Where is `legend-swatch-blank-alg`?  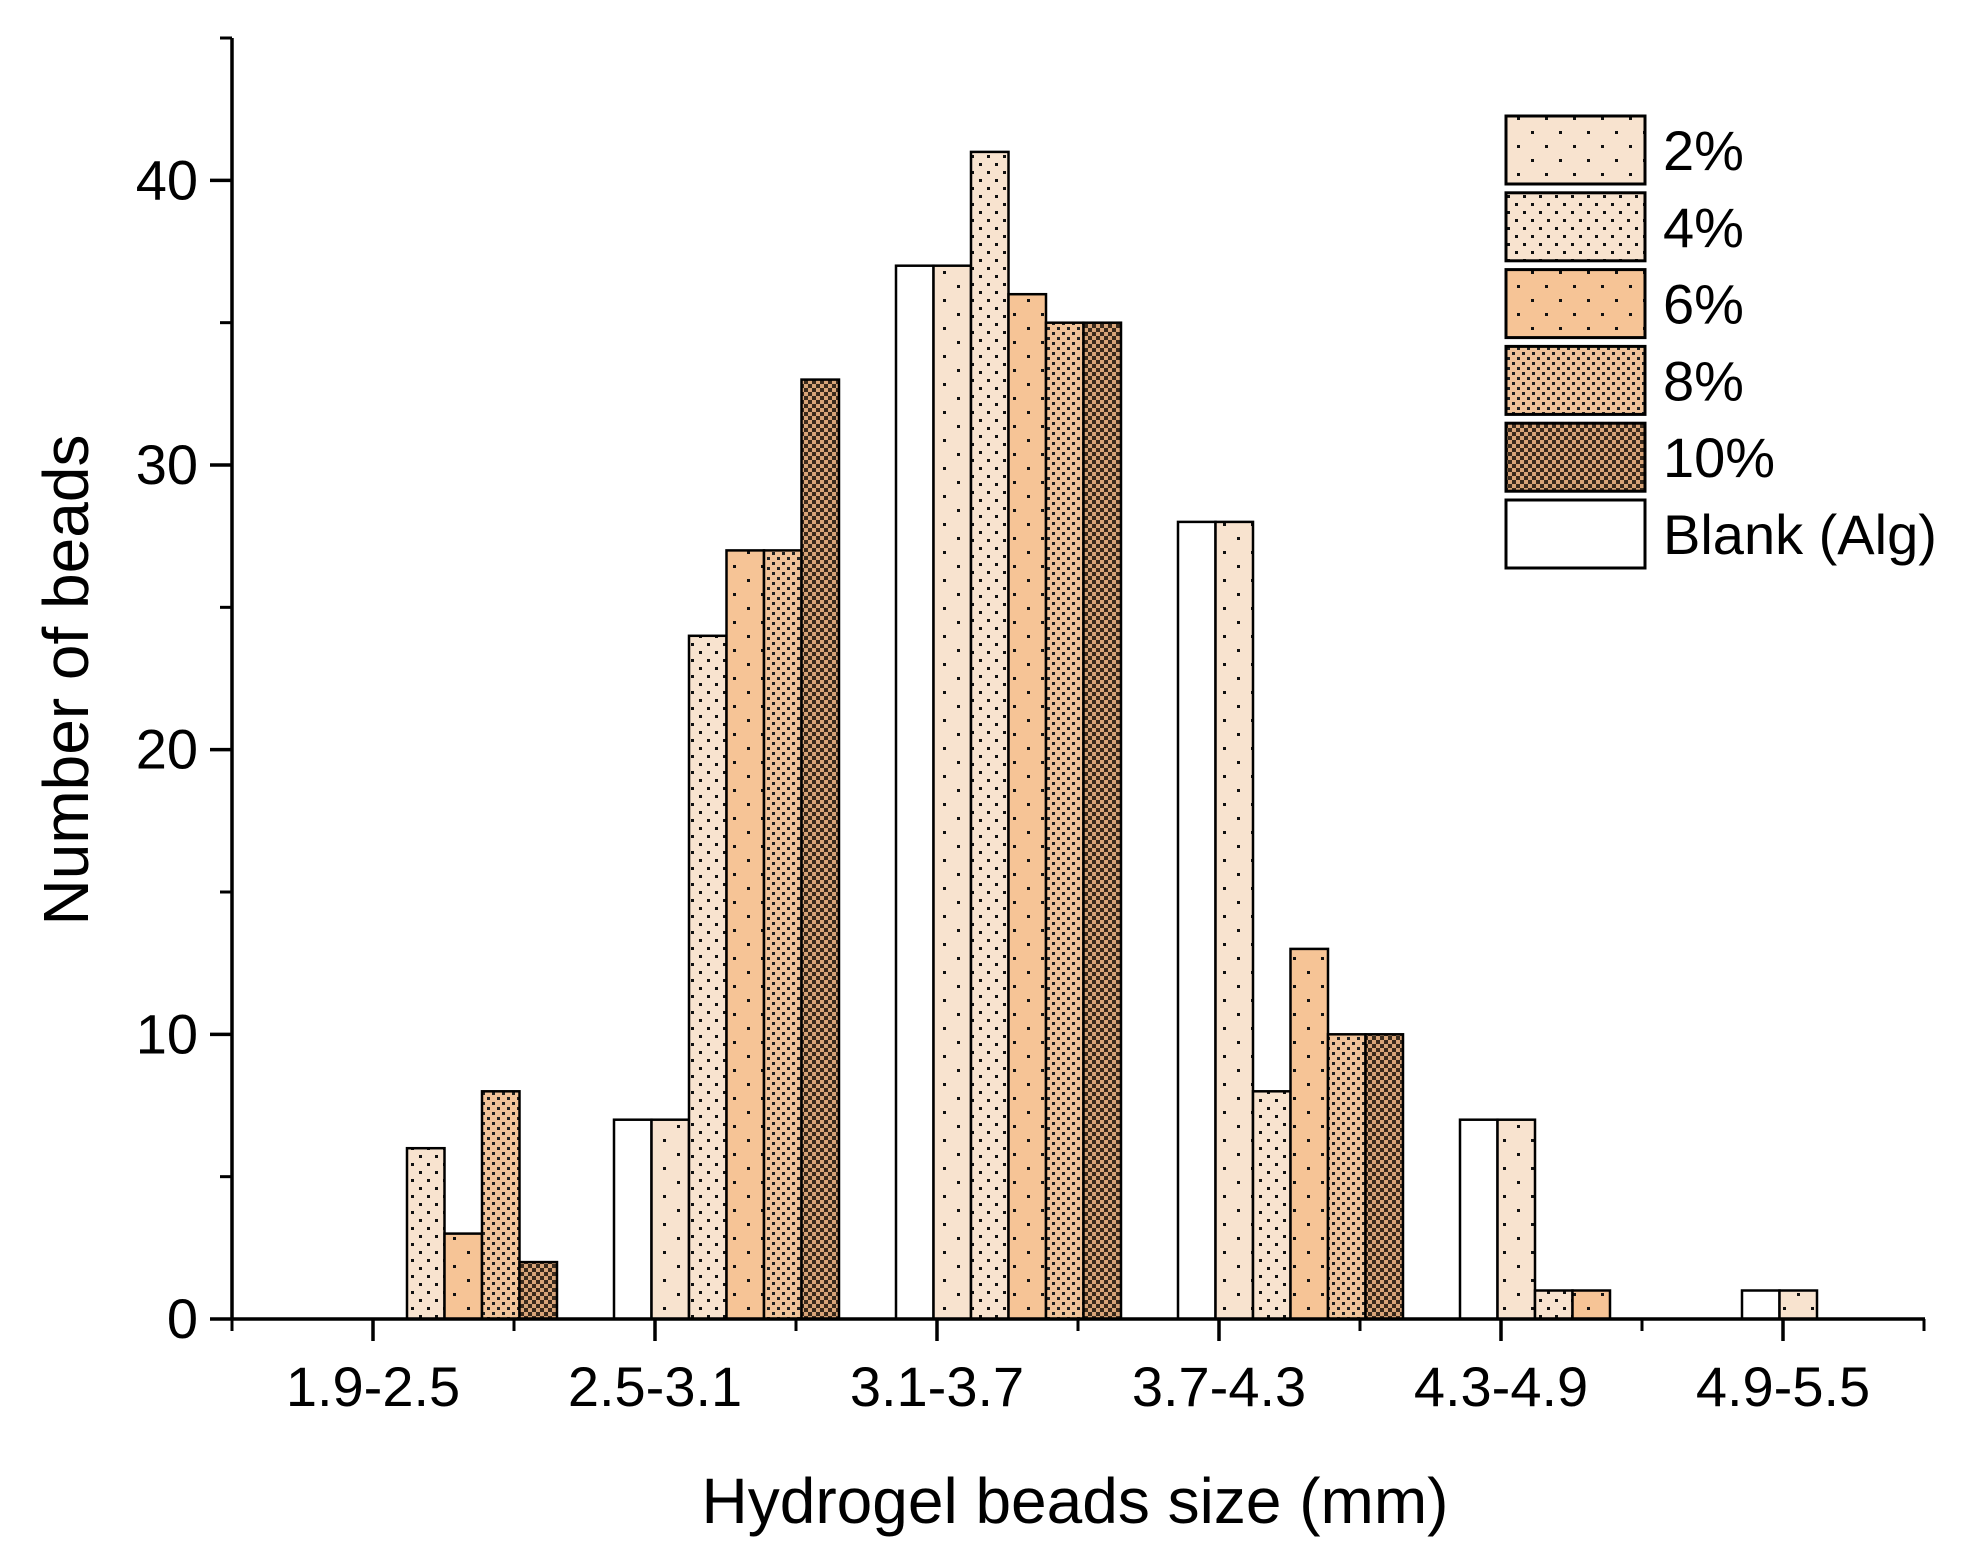
legend-swatch-blank-alg is located at coordinates (1575, 534).